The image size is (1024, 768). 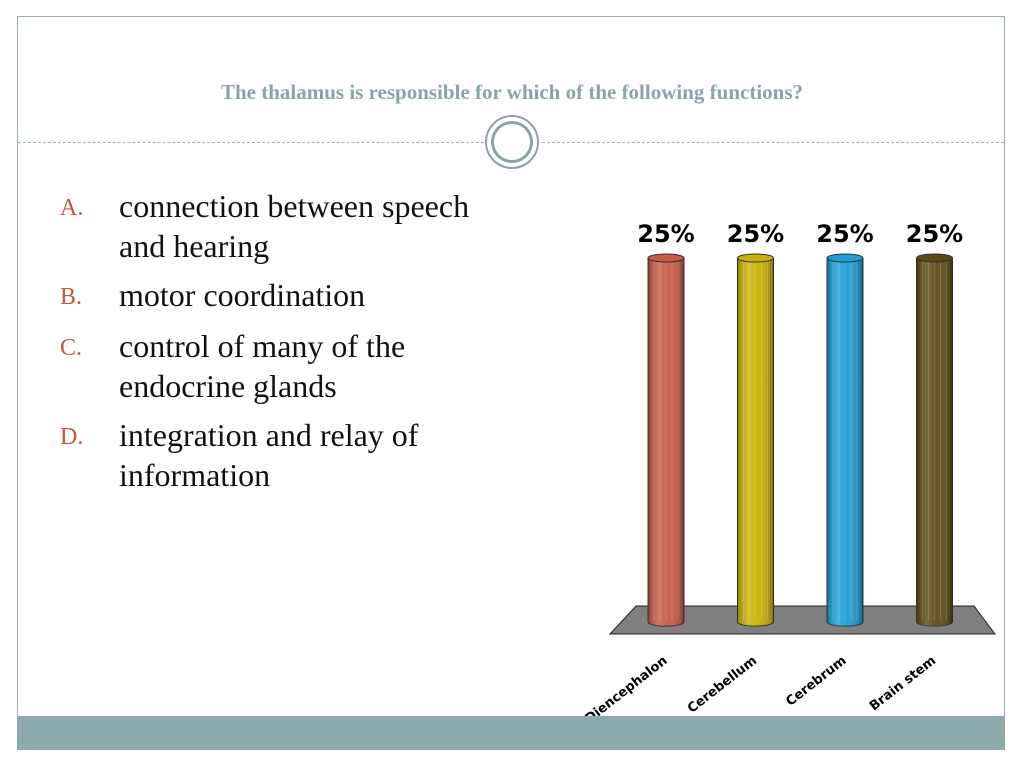 What do you see at coordinates (934, 440) in the screenshot?
I see `bar-brain-stem` at bounding box center [934, 440].